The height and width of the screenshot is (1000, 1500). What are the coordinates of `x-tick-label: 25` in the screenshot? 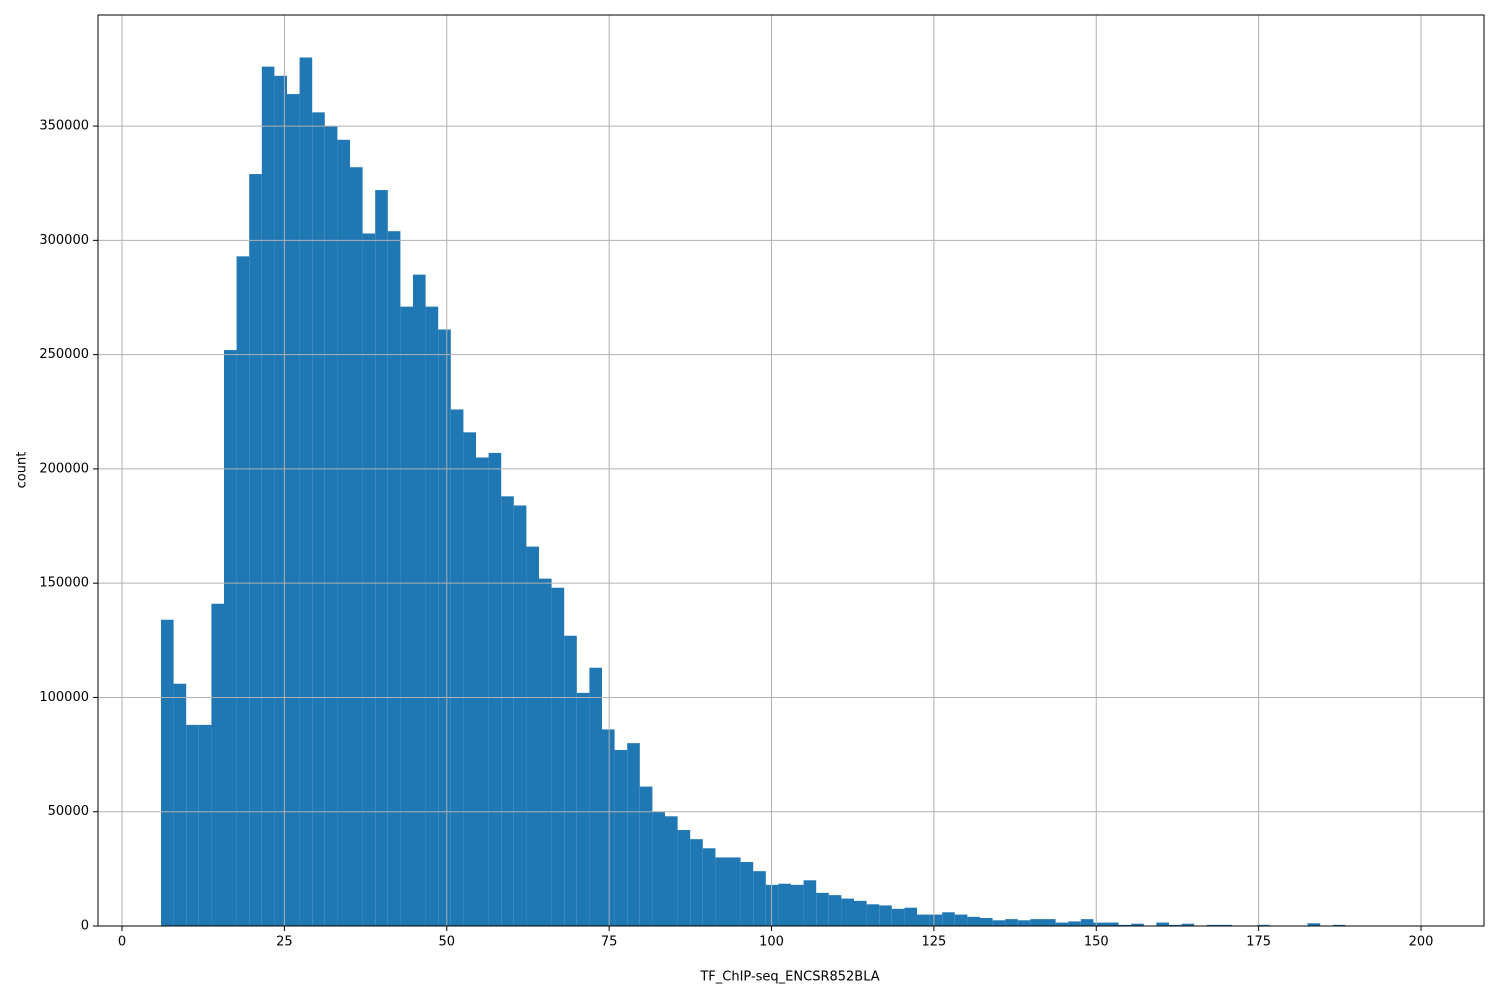 It's located at (284, 942).